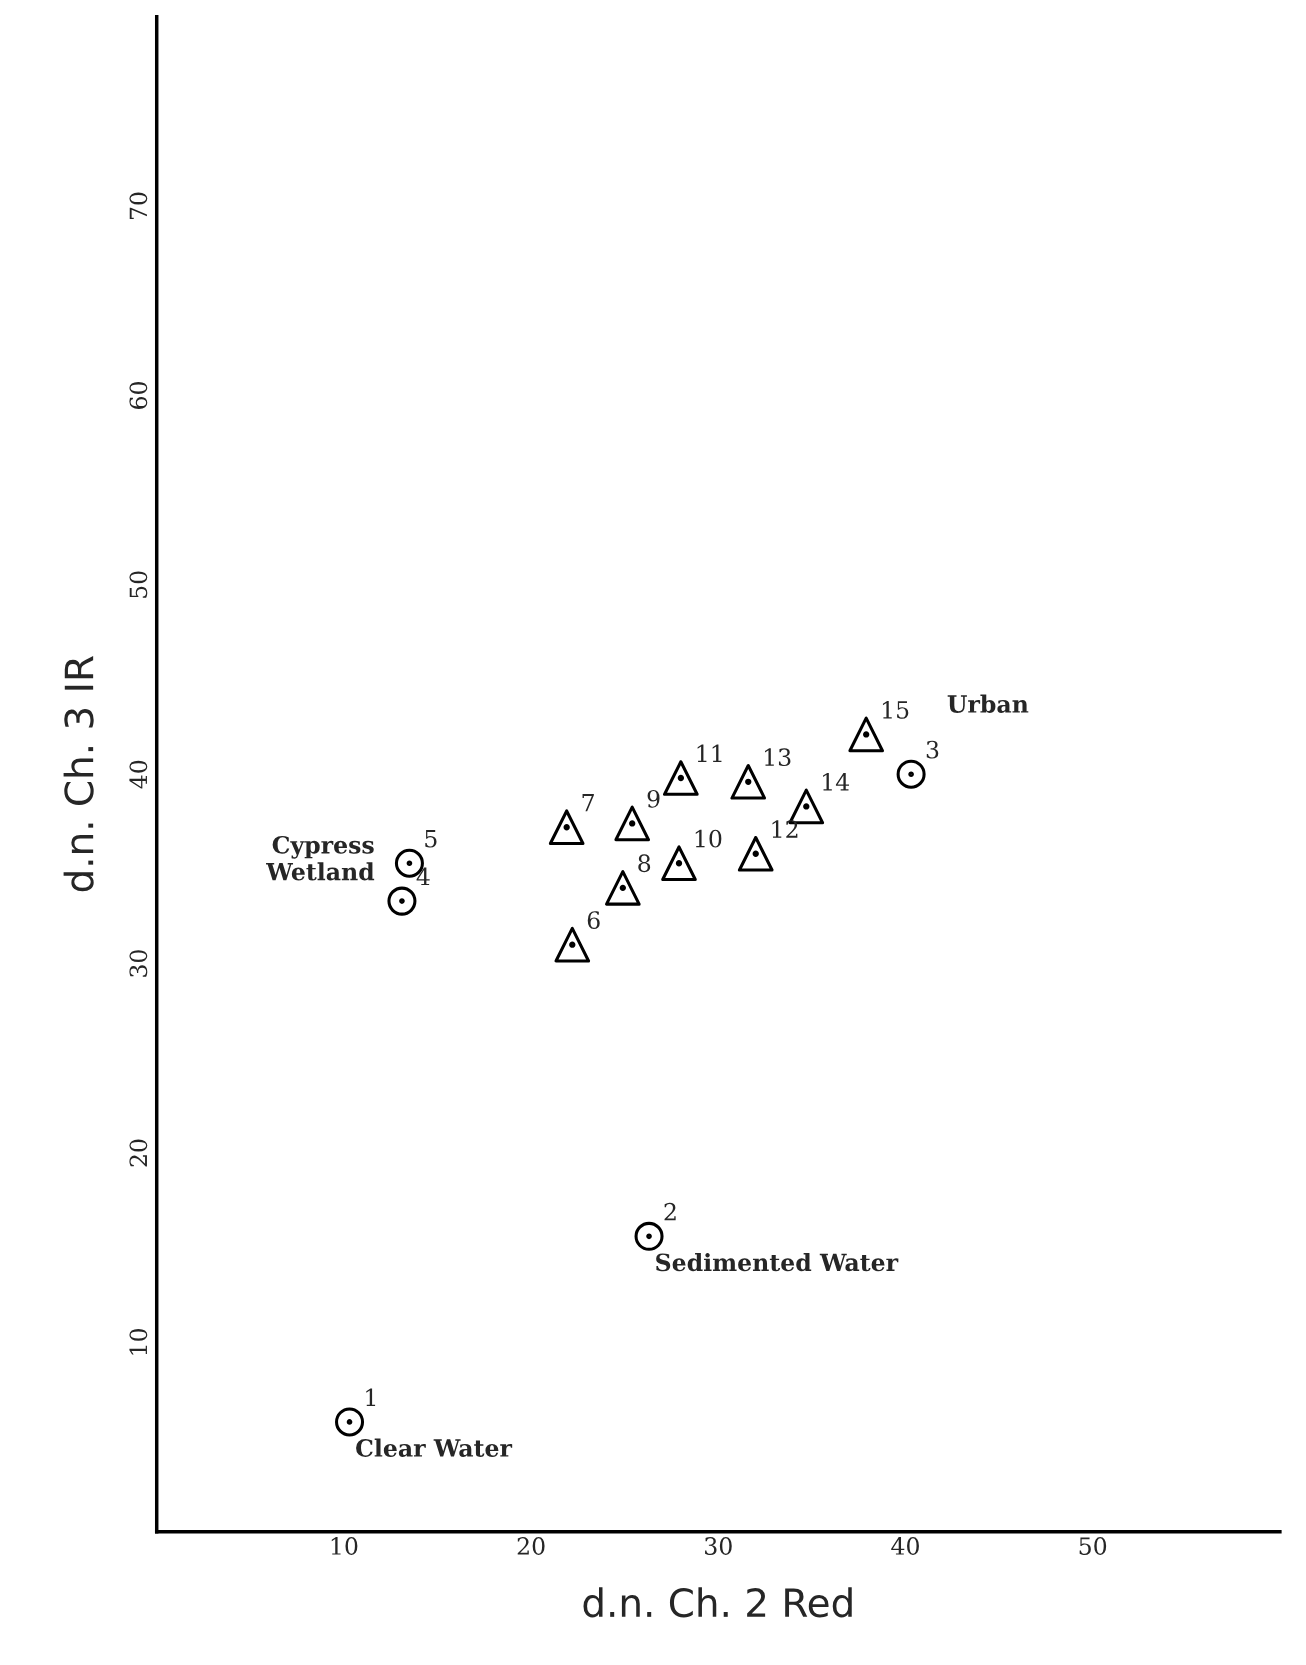 The height and width of the screenshot is (1665, 1306). Describe the element at coordinates (836, 781) in the screenshot. I see `annotation: 14` at that location.